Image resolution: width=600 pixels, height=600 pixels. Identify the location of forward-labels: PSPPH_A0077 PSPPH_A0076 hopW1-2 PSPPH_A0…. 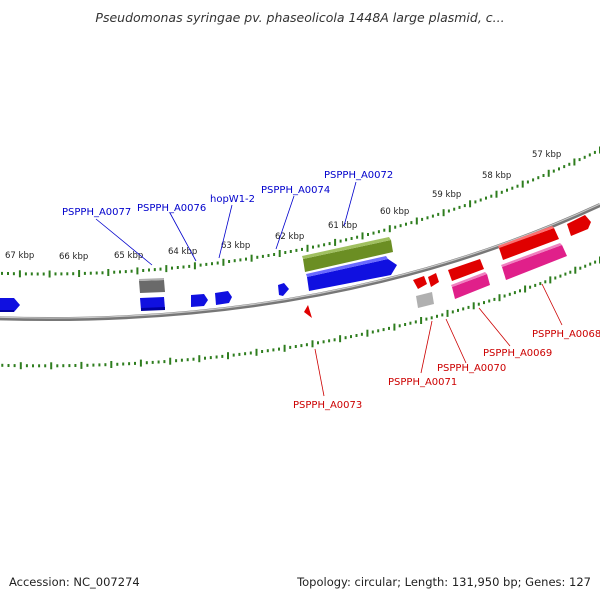
(227, 194).